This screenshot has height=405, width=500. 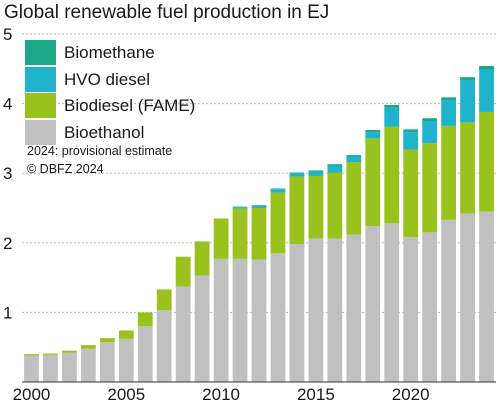 What do you see at coordinates (335, 169) in the screenshot?
I see `bar-2016-hvo-diesel` at bounding box center [335, 169].